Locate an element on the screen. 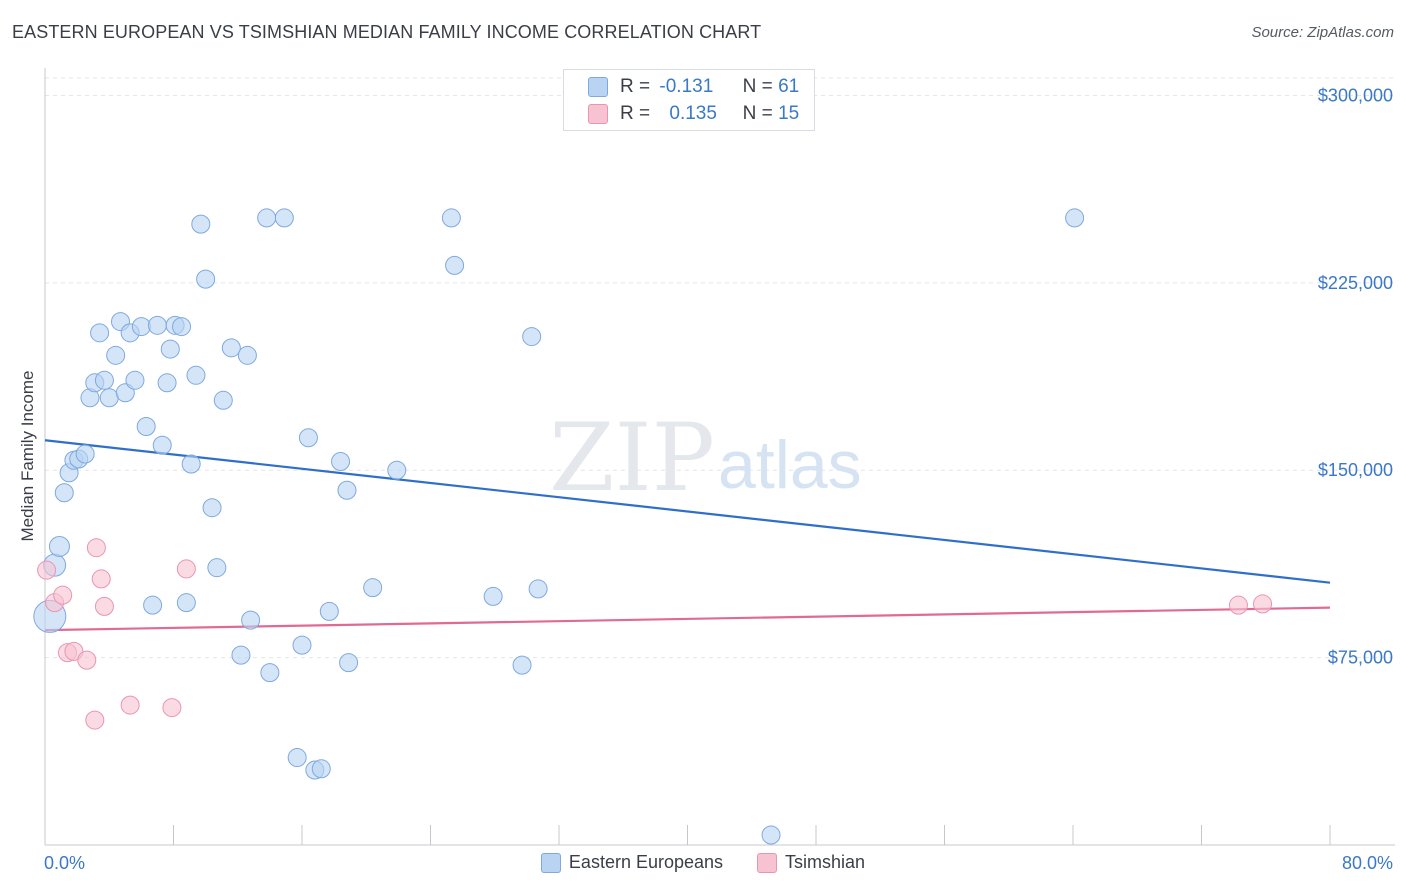 The image size is (1406, 892). watermark-zip: ZIP is located at coordinates (632, 458).